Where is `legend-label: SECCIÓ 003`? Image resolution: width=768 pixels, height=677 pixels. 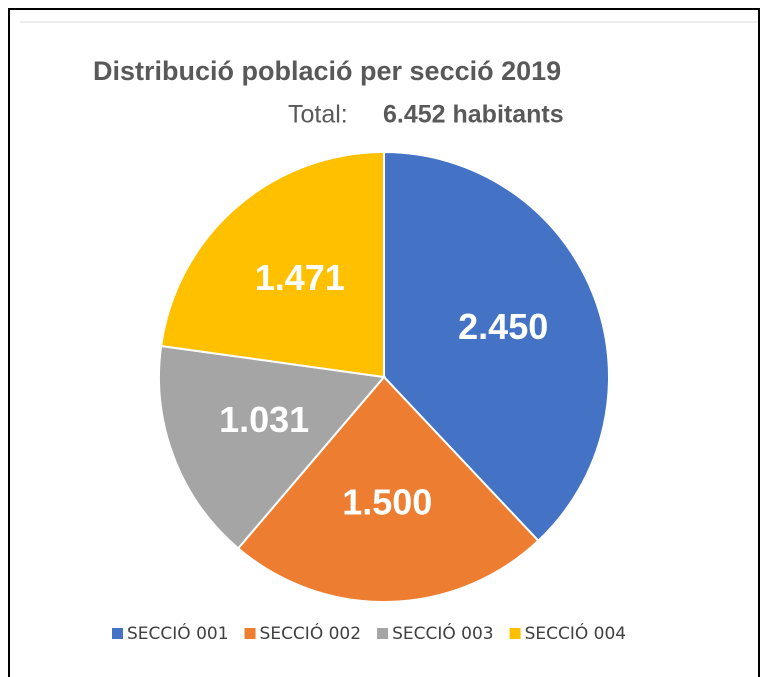 legend-label: SECCIÓ 003 is located at coordinates (443, 633).